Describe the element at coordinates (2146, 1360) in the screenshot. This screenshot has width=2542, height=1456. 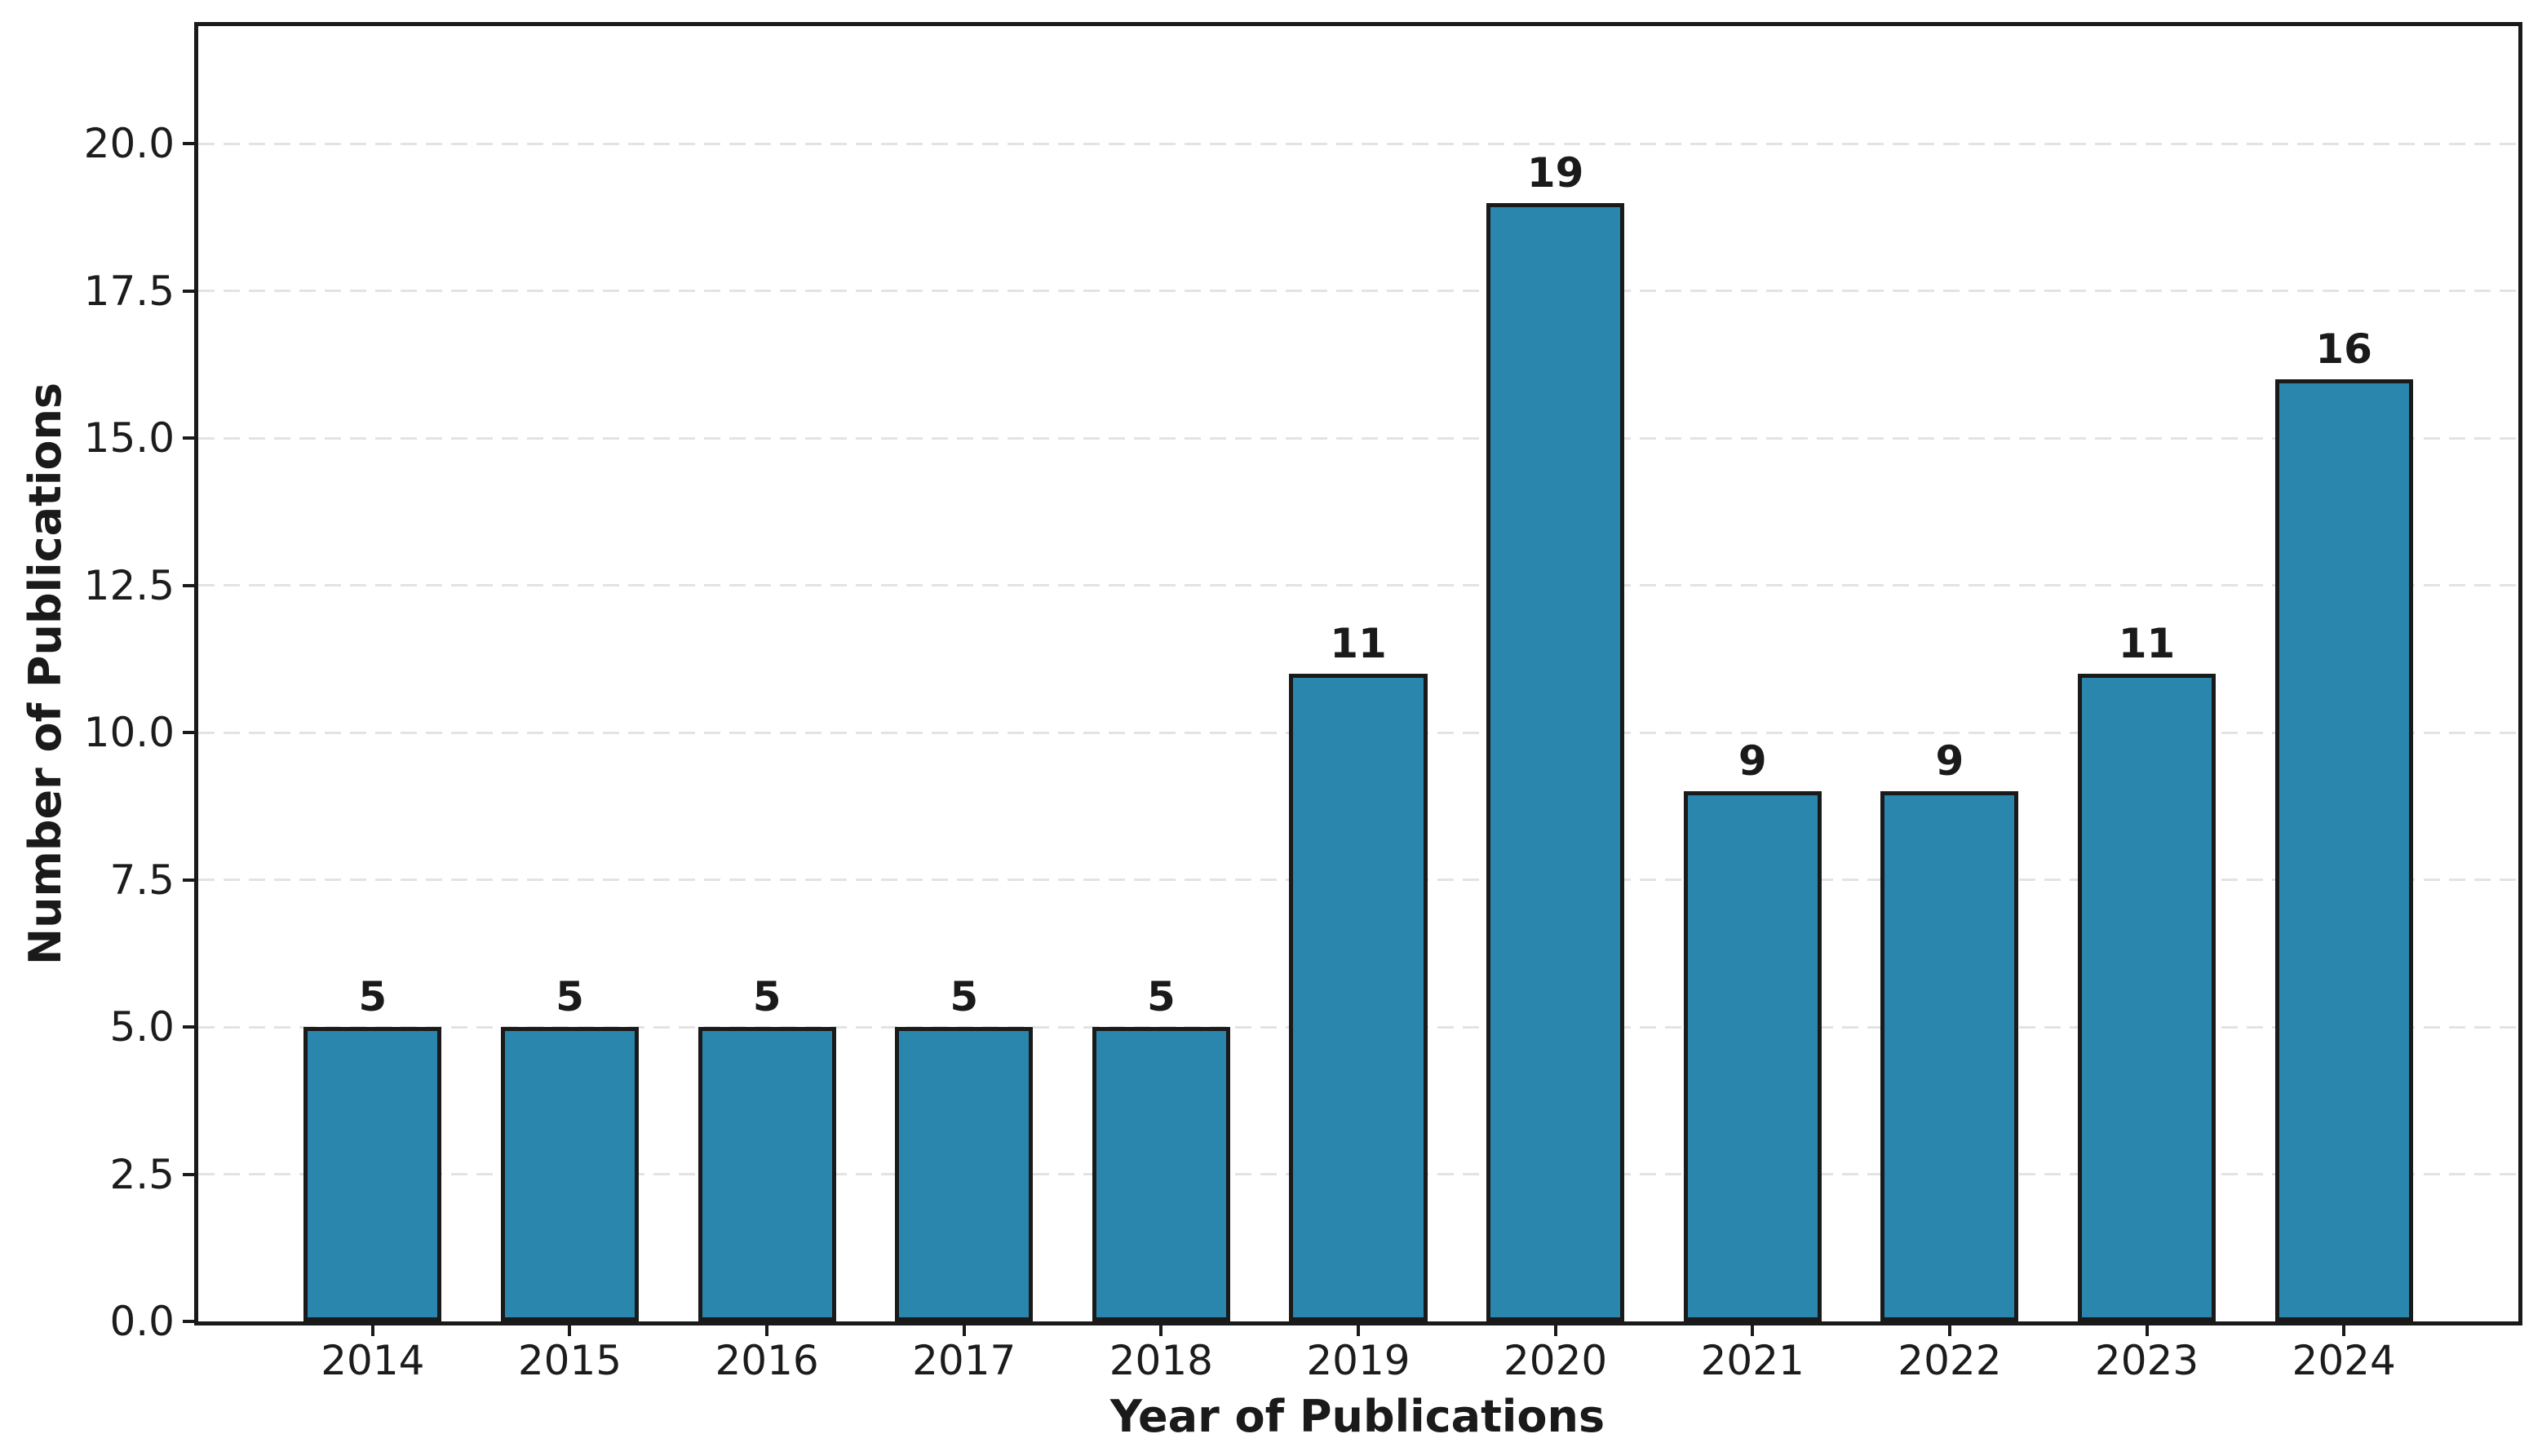
I see `x-tick-label: 2023` at that location.